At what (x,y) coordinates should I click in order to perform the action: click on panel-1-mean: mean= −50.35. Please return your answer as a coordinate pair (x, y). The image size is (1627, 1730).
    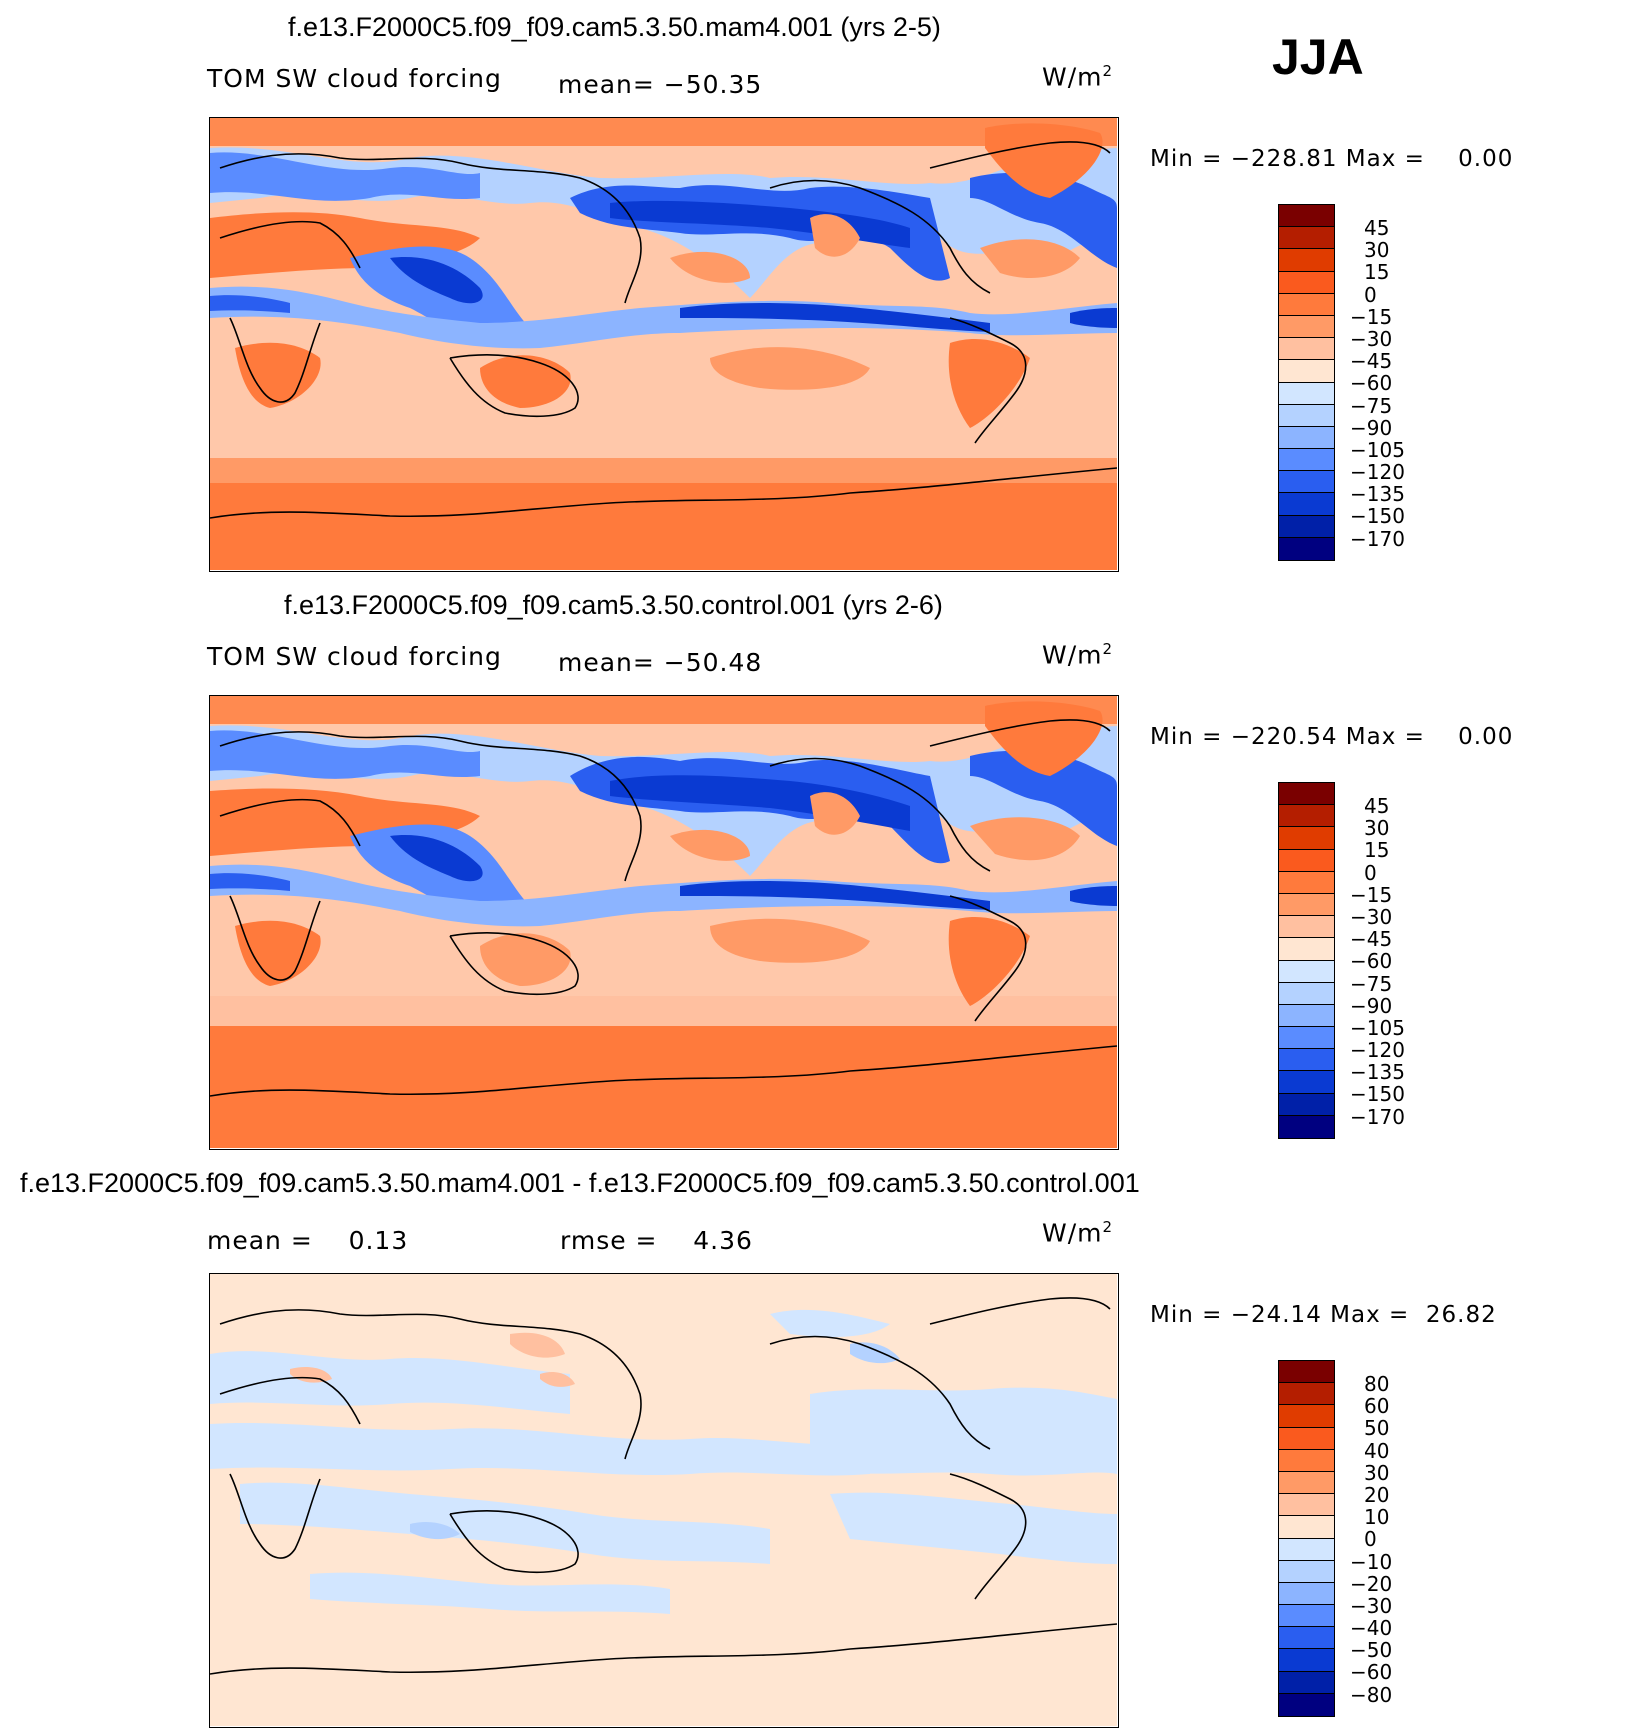
    Looking at the image, I should click on (660, 84).